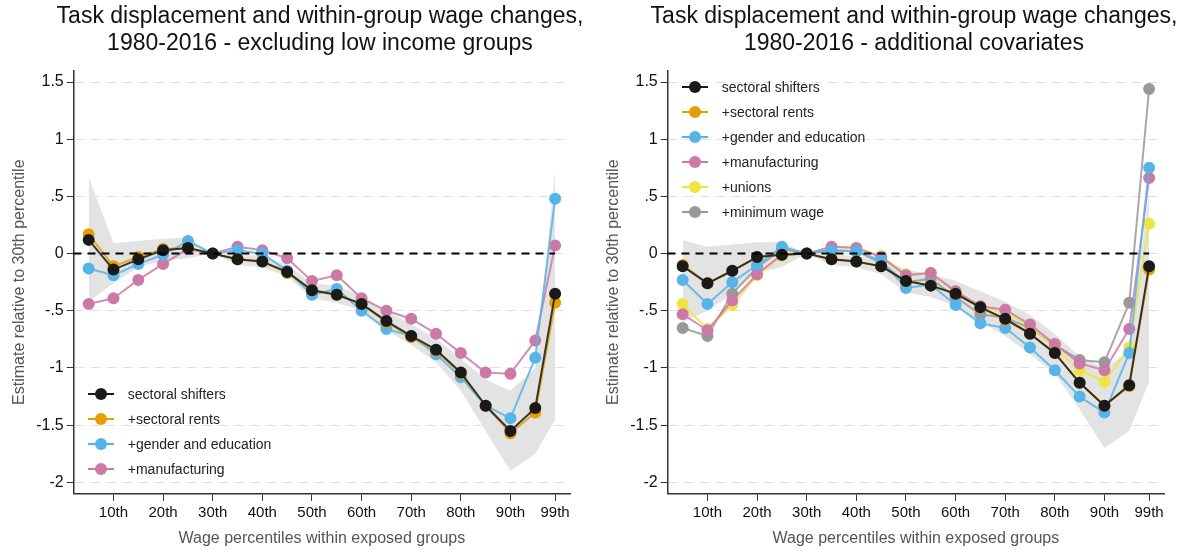 Image resolution: width=1188 pixels, height=552 pixels. What do you see at coordinates (320, 29) in the screenshot?
I see `chart-title: Task displacement and within-group wage changes, 1980-2016 - excluding low income groups` at bounding box center [320, 29].